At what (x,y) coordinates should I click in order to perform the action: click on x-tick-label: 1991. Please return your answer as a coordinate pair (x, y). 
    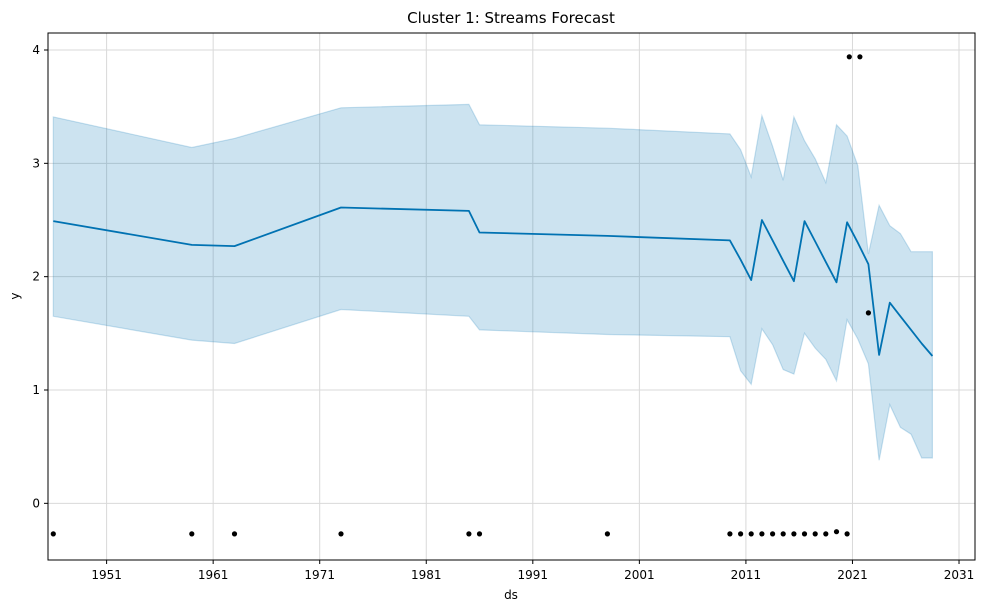
    Looking at the image, I should click on (533, 575).